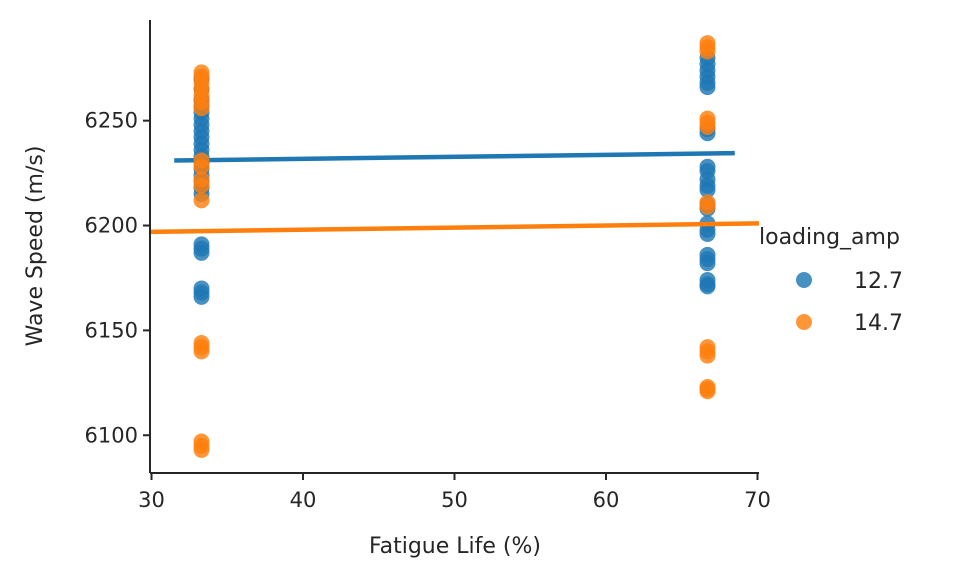  I want to click on x-tick-label: 40, so click(303, 500).